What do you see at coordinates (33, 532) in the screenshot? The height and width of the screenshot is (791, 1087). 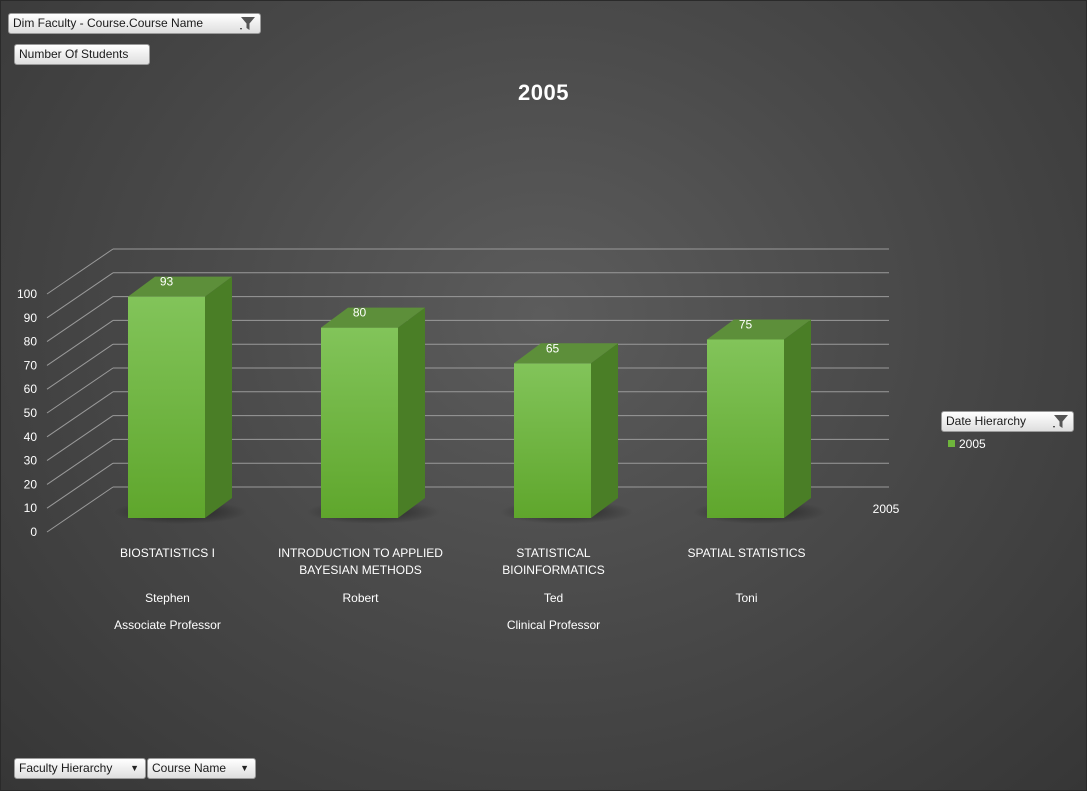 I see `y-tick-label: 0` at bounding box center [33, 532].